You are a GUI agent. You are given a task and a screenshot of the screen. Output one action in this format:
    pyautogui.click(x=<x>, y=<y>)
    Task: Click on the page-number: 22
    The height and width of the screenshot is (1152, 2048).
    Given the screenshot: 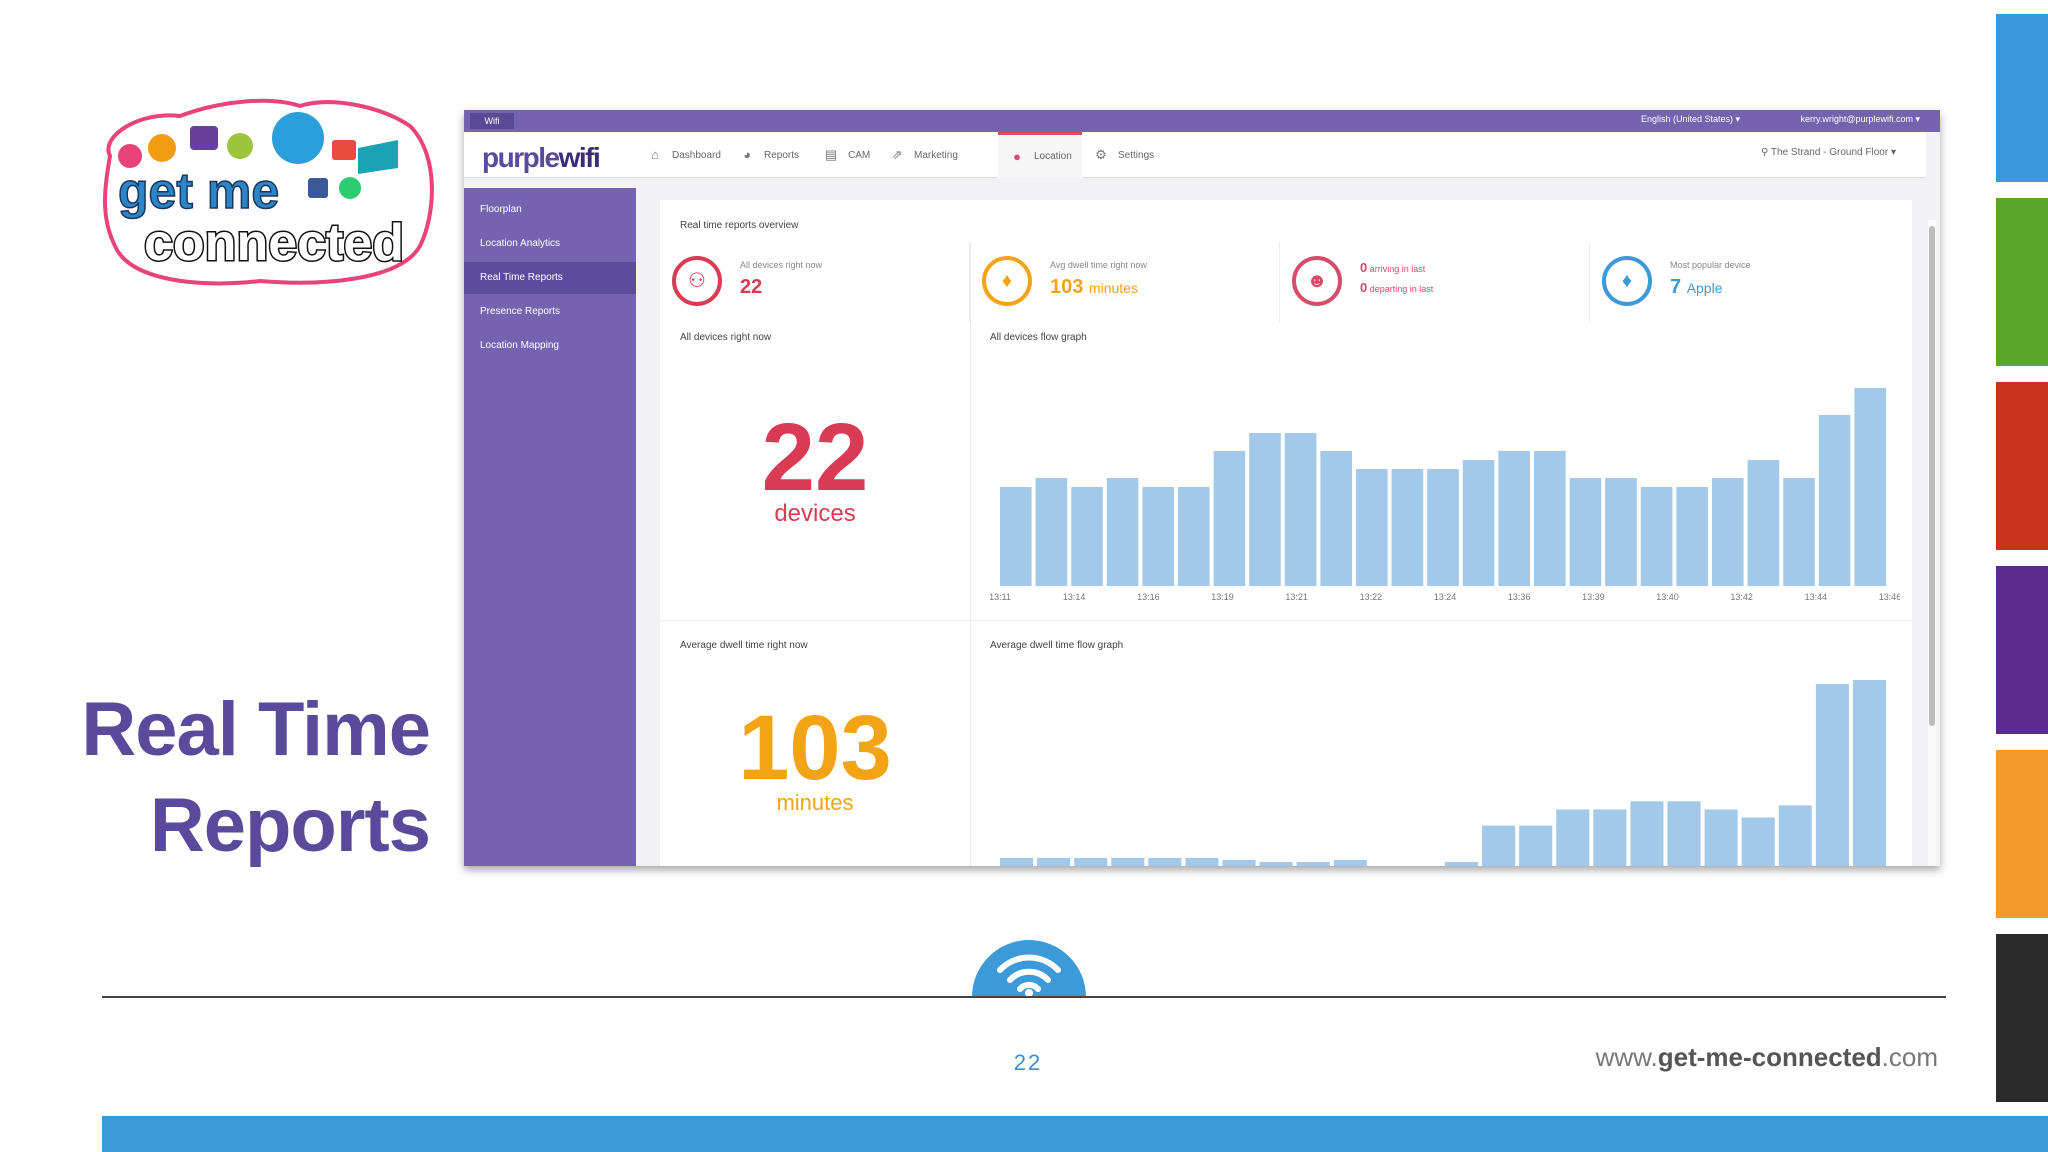 What is the action you would take?
    pyautogui.click(x=1028, y=1062)
    